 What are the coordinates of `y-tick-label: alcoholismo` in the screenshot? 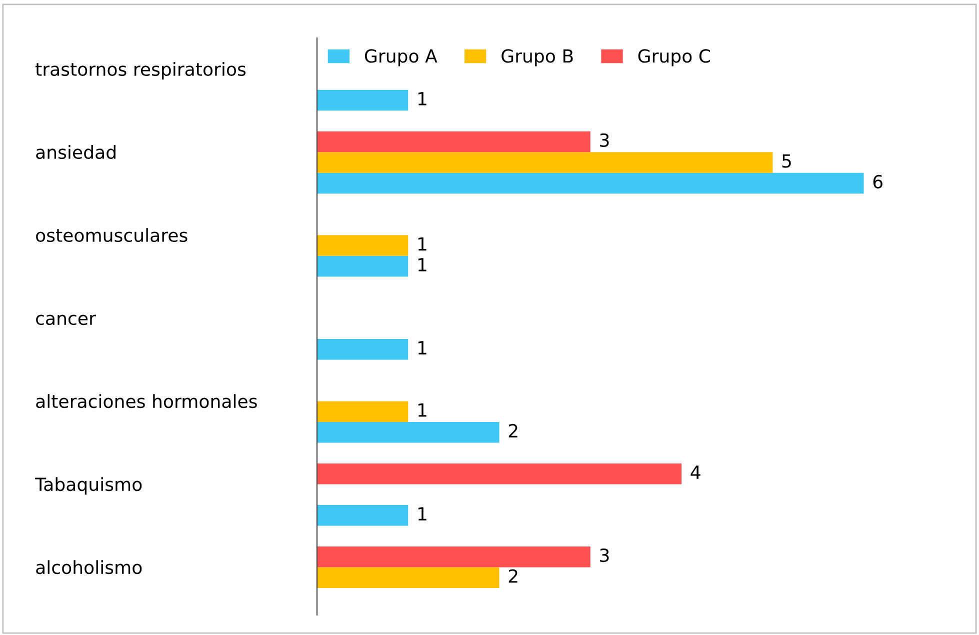 It's located at (89, 567).